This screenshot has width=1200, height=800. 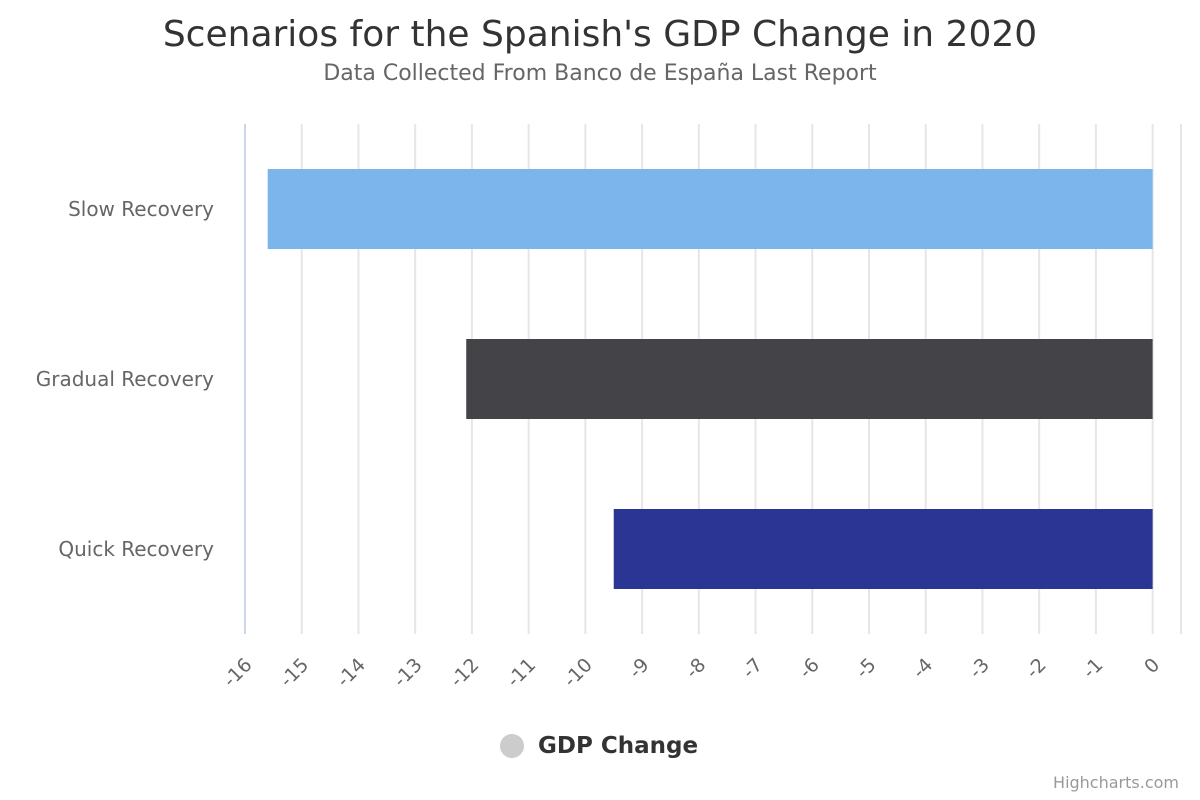 I want to click on x-tick-label: -16, so click(x=238, y=673).